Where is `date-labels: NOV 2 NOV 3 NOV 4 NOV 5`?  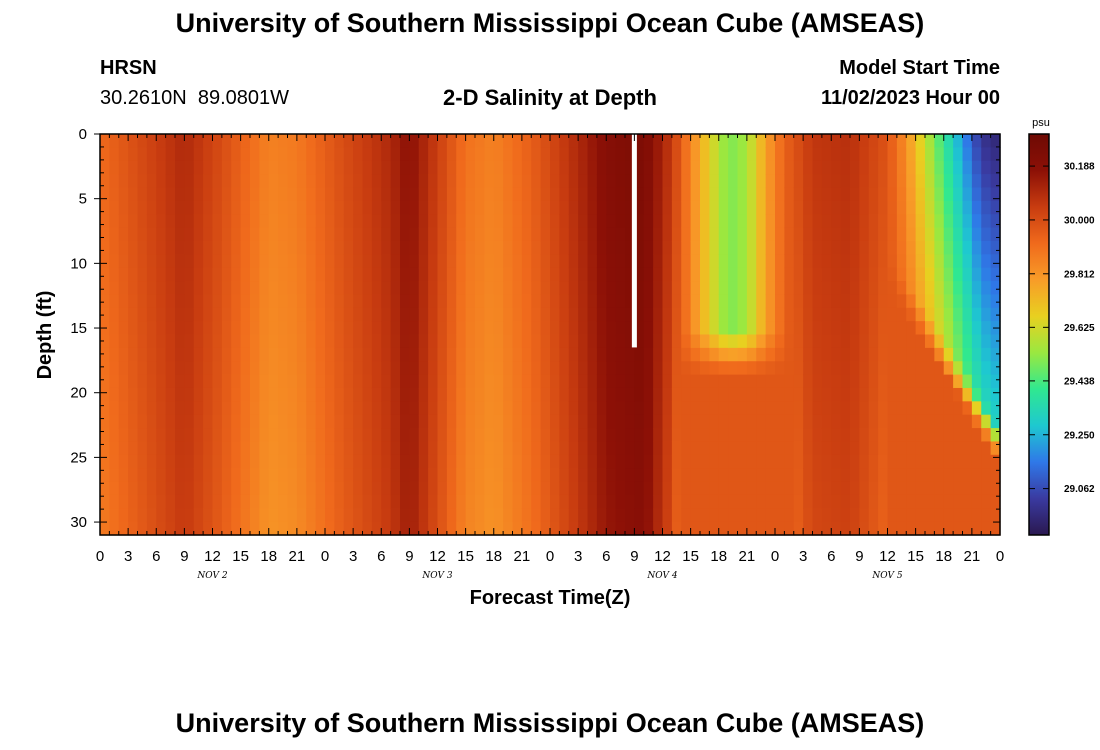
date-labels: NOV 2 NOV 3 NOV 4 NOV 5 is located at coordinates (549, 576).